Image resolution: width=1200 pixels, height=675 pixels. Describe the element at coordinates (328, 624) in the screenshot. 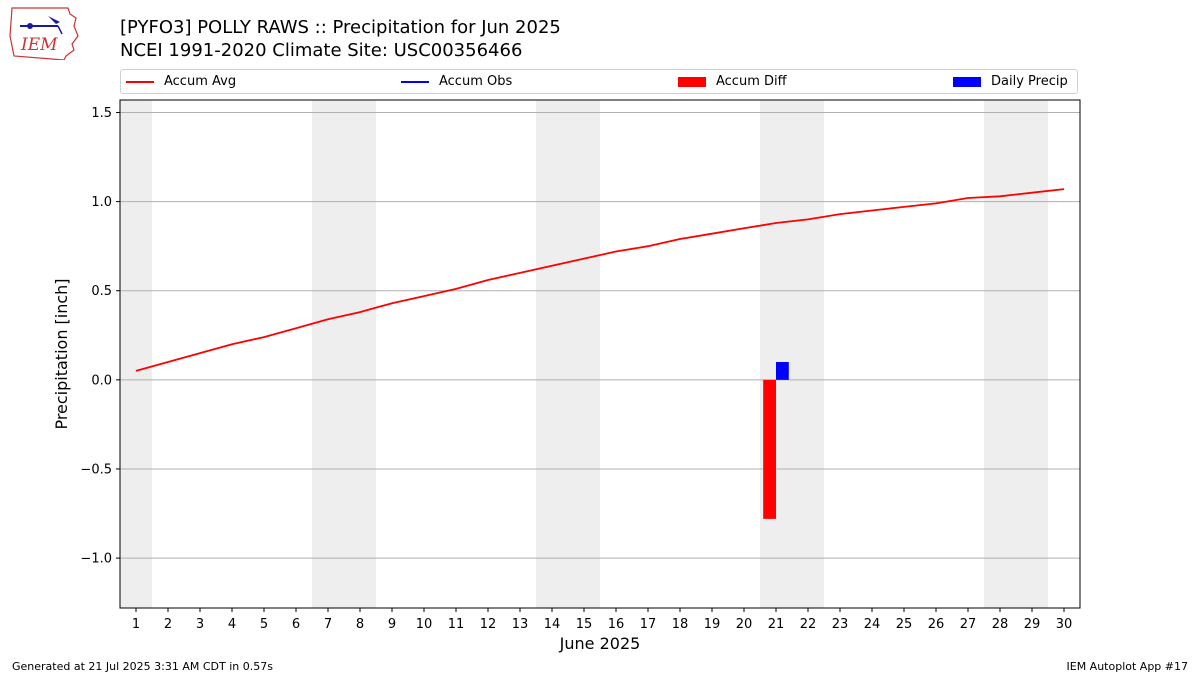

I see `x-tick-label: 7` at that location.